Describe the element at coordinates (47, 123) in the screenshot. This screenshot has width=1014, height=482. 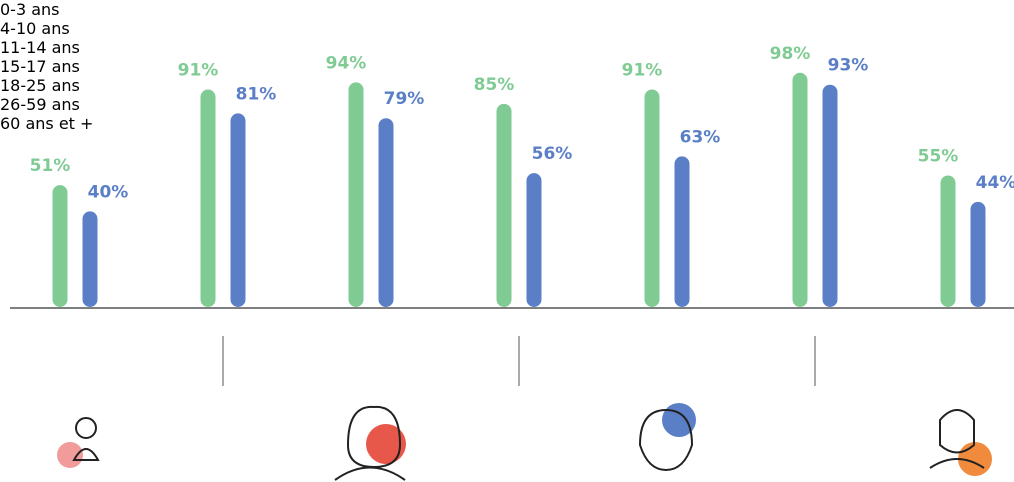
I see `x-tick-label: 60 ans et +` at that location.